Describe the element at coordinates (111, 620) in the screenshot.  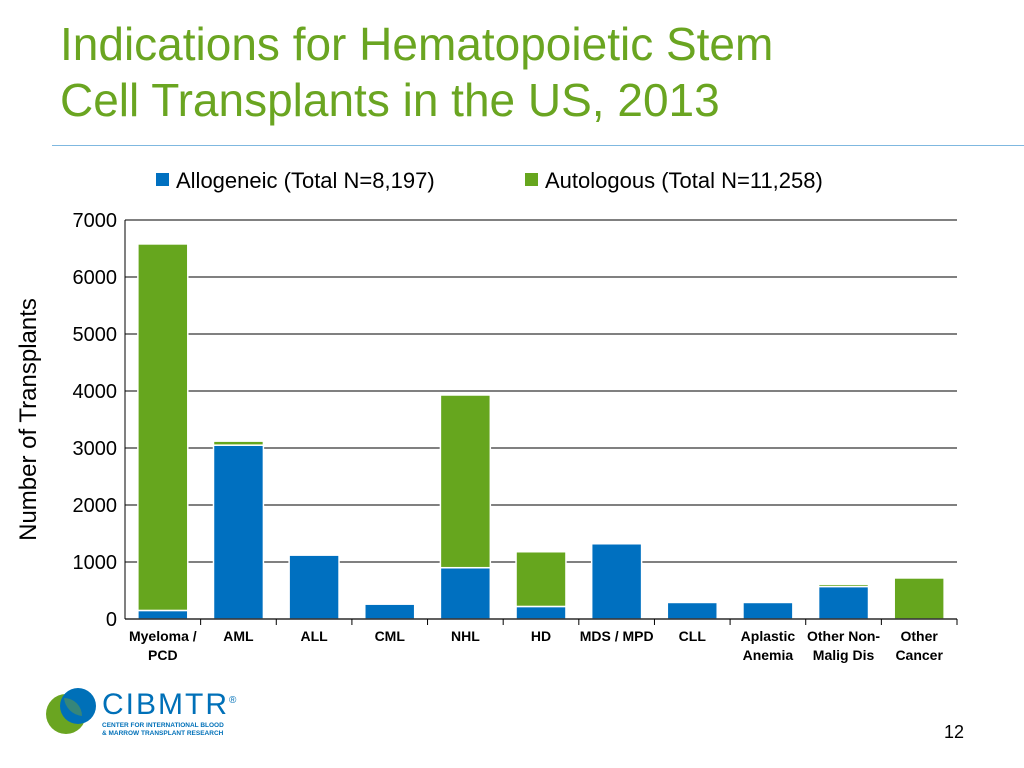
I see `y-tick-label: 0` at that location.